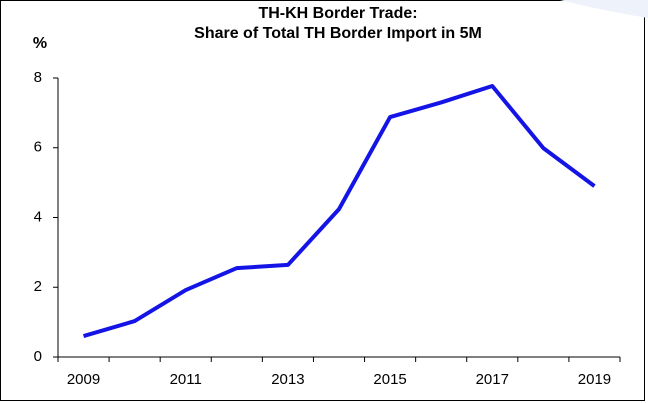  What do you see at coordinates (38, 147) in the screenshot?
I see `y-tick-label: 6` at bounding box center [38, 147].